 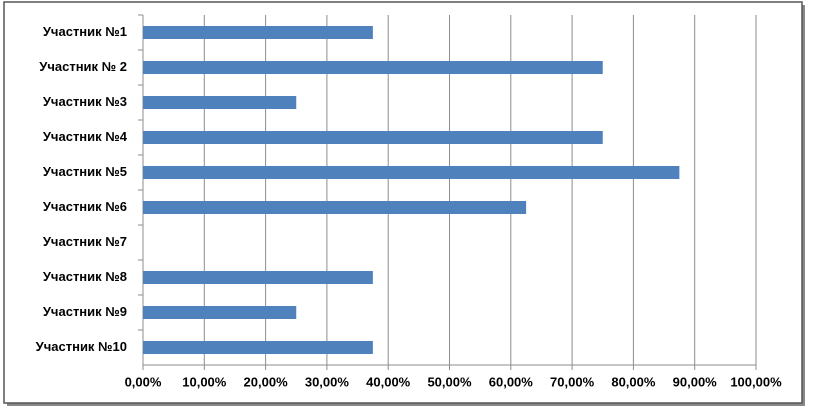 What do you see at coordinates (266, 381) in the screenshot?
I see `x-tick-label: 20,00%` at bounding box center [266, 381].